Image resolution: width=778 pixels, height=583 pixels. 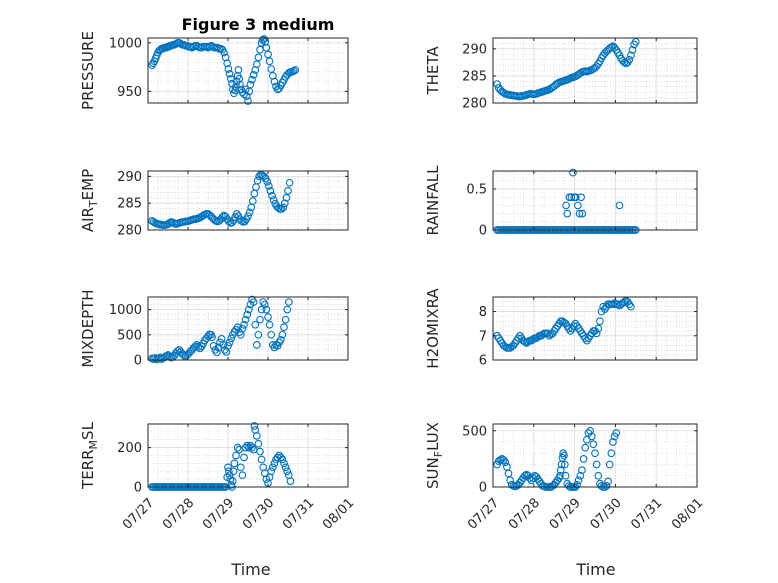 What do you see at coordinates (298, 514) in the screenshot?
I see `x-tick-label: 07/31` at bounding box center [298, 514].